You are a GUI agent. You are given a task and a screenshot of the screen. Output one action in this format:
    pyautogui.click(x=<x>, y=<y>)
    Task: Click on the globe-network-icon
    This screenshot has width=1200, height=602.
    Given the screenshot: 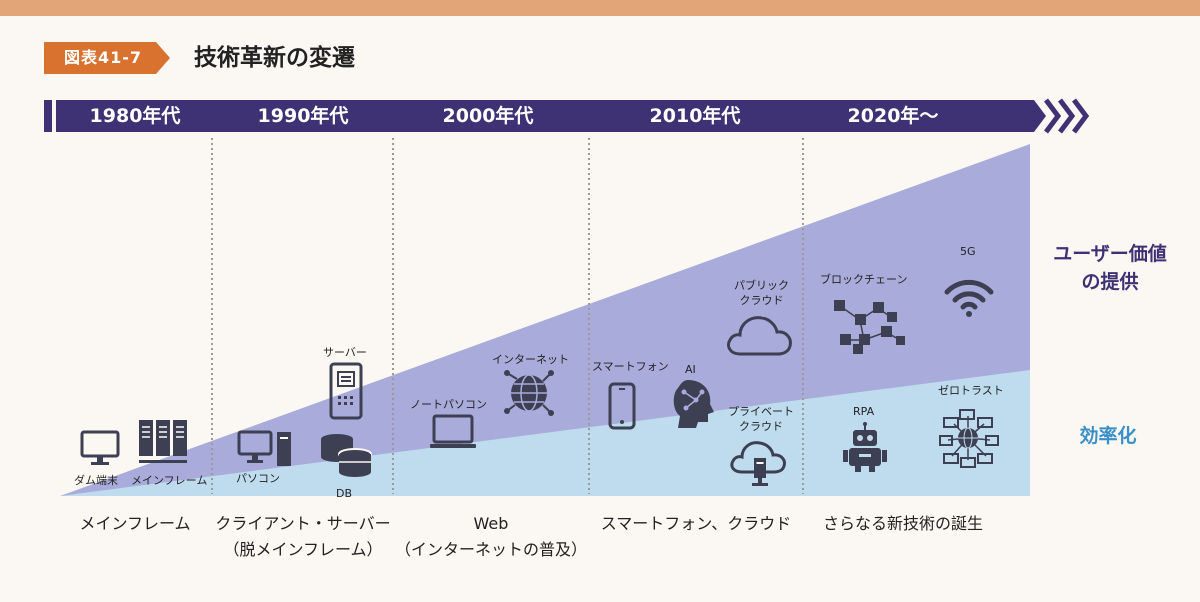 What is the action you would take?
    pyautogui.click(x=529, y=393)
    